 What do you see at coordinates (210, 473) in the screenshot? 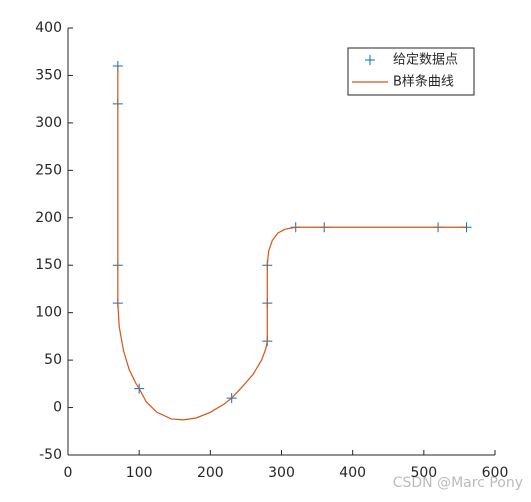
I see `x-tick-label: 200` at bounding box center [210, 473].